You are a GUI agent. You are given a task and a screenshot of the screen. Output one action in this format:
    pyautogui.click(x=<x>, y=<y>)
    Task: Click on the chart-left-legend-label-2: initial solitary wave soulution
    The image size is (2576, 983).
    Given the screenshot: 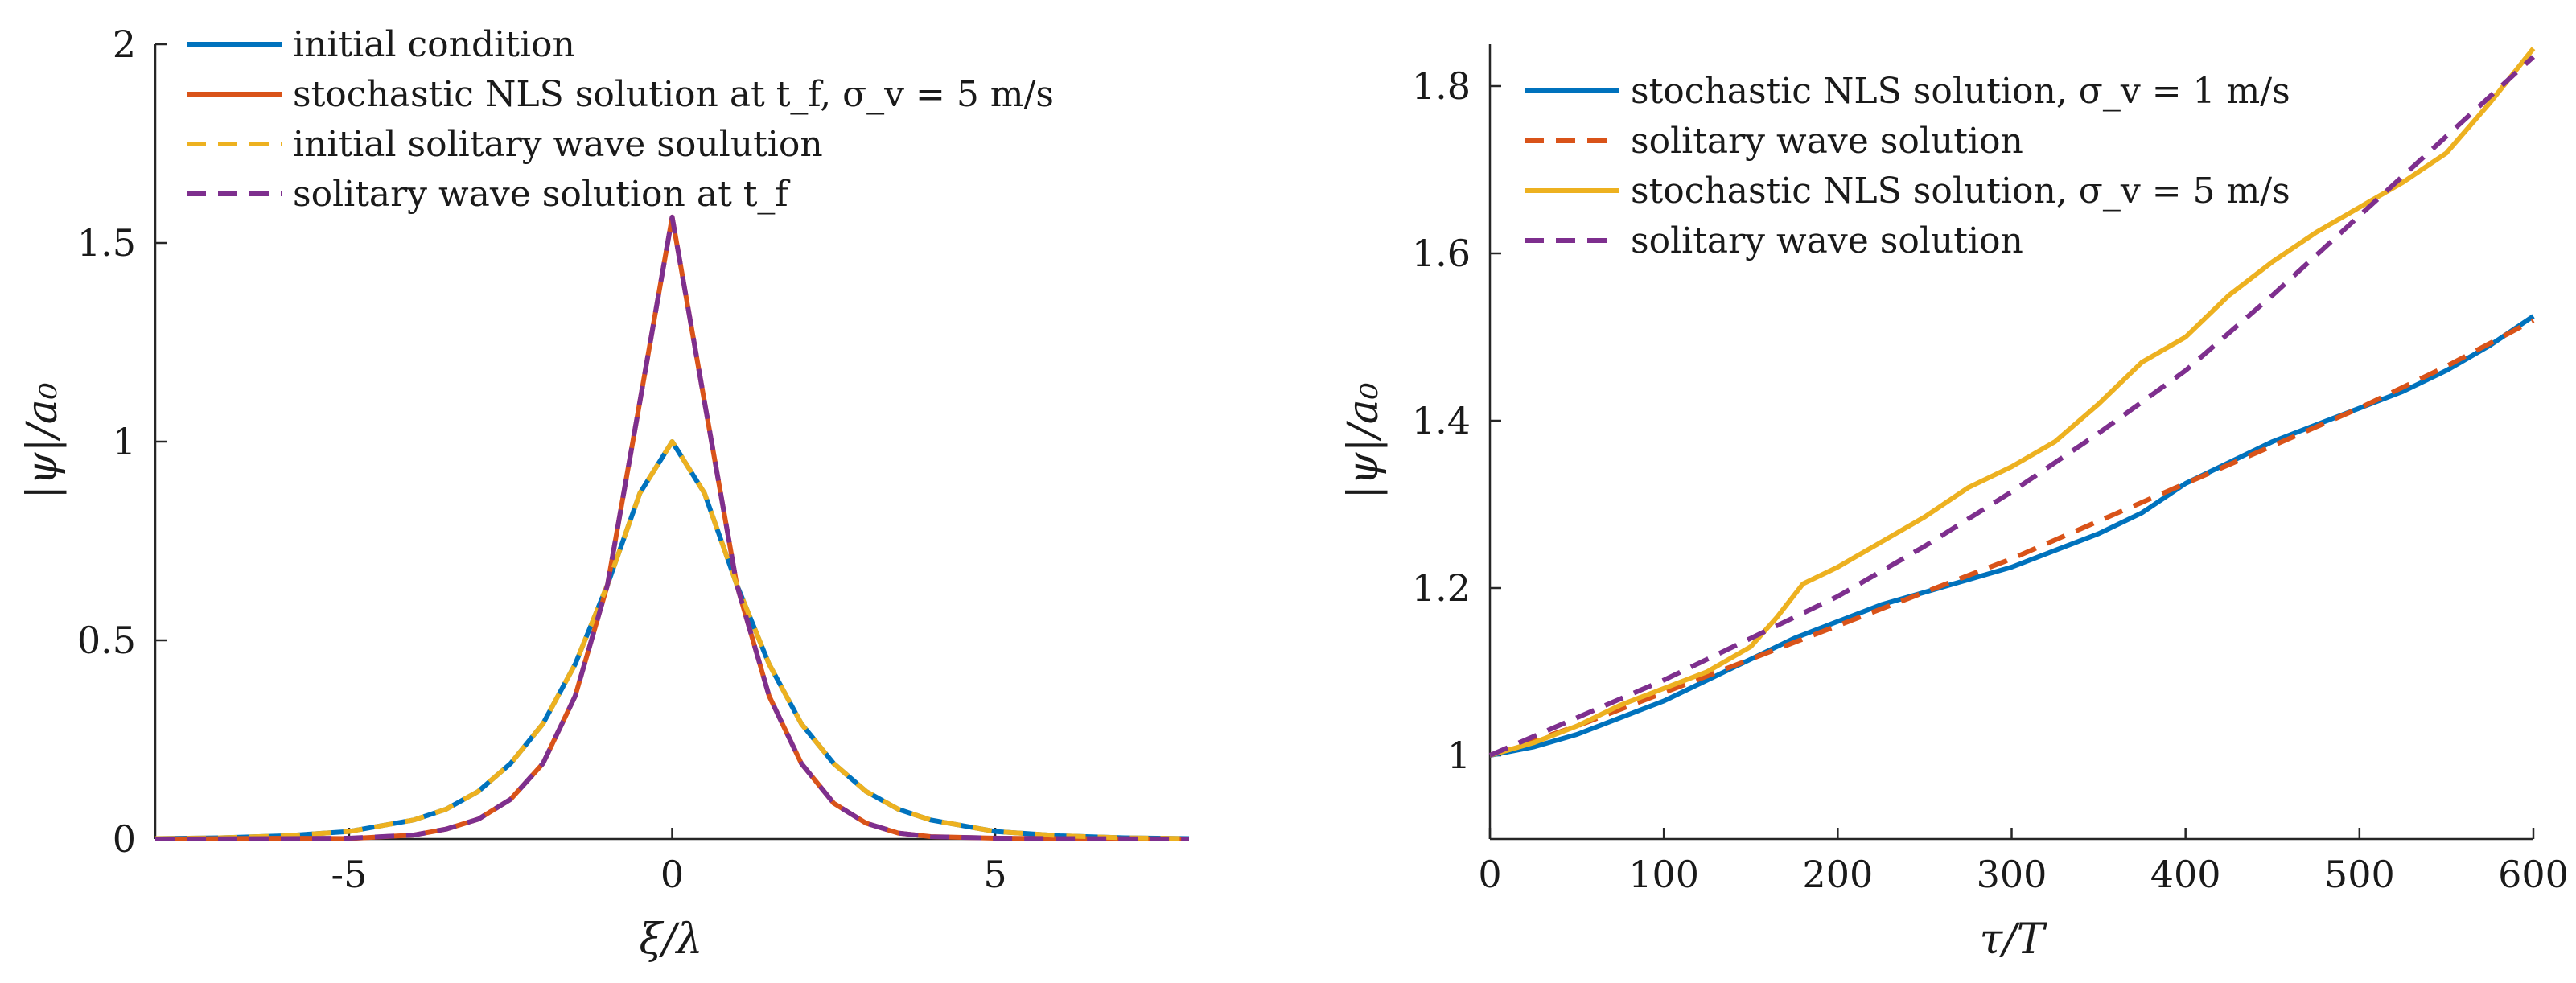 What is the action you would take?
    pyautogui.click(x=558, y=144)
    